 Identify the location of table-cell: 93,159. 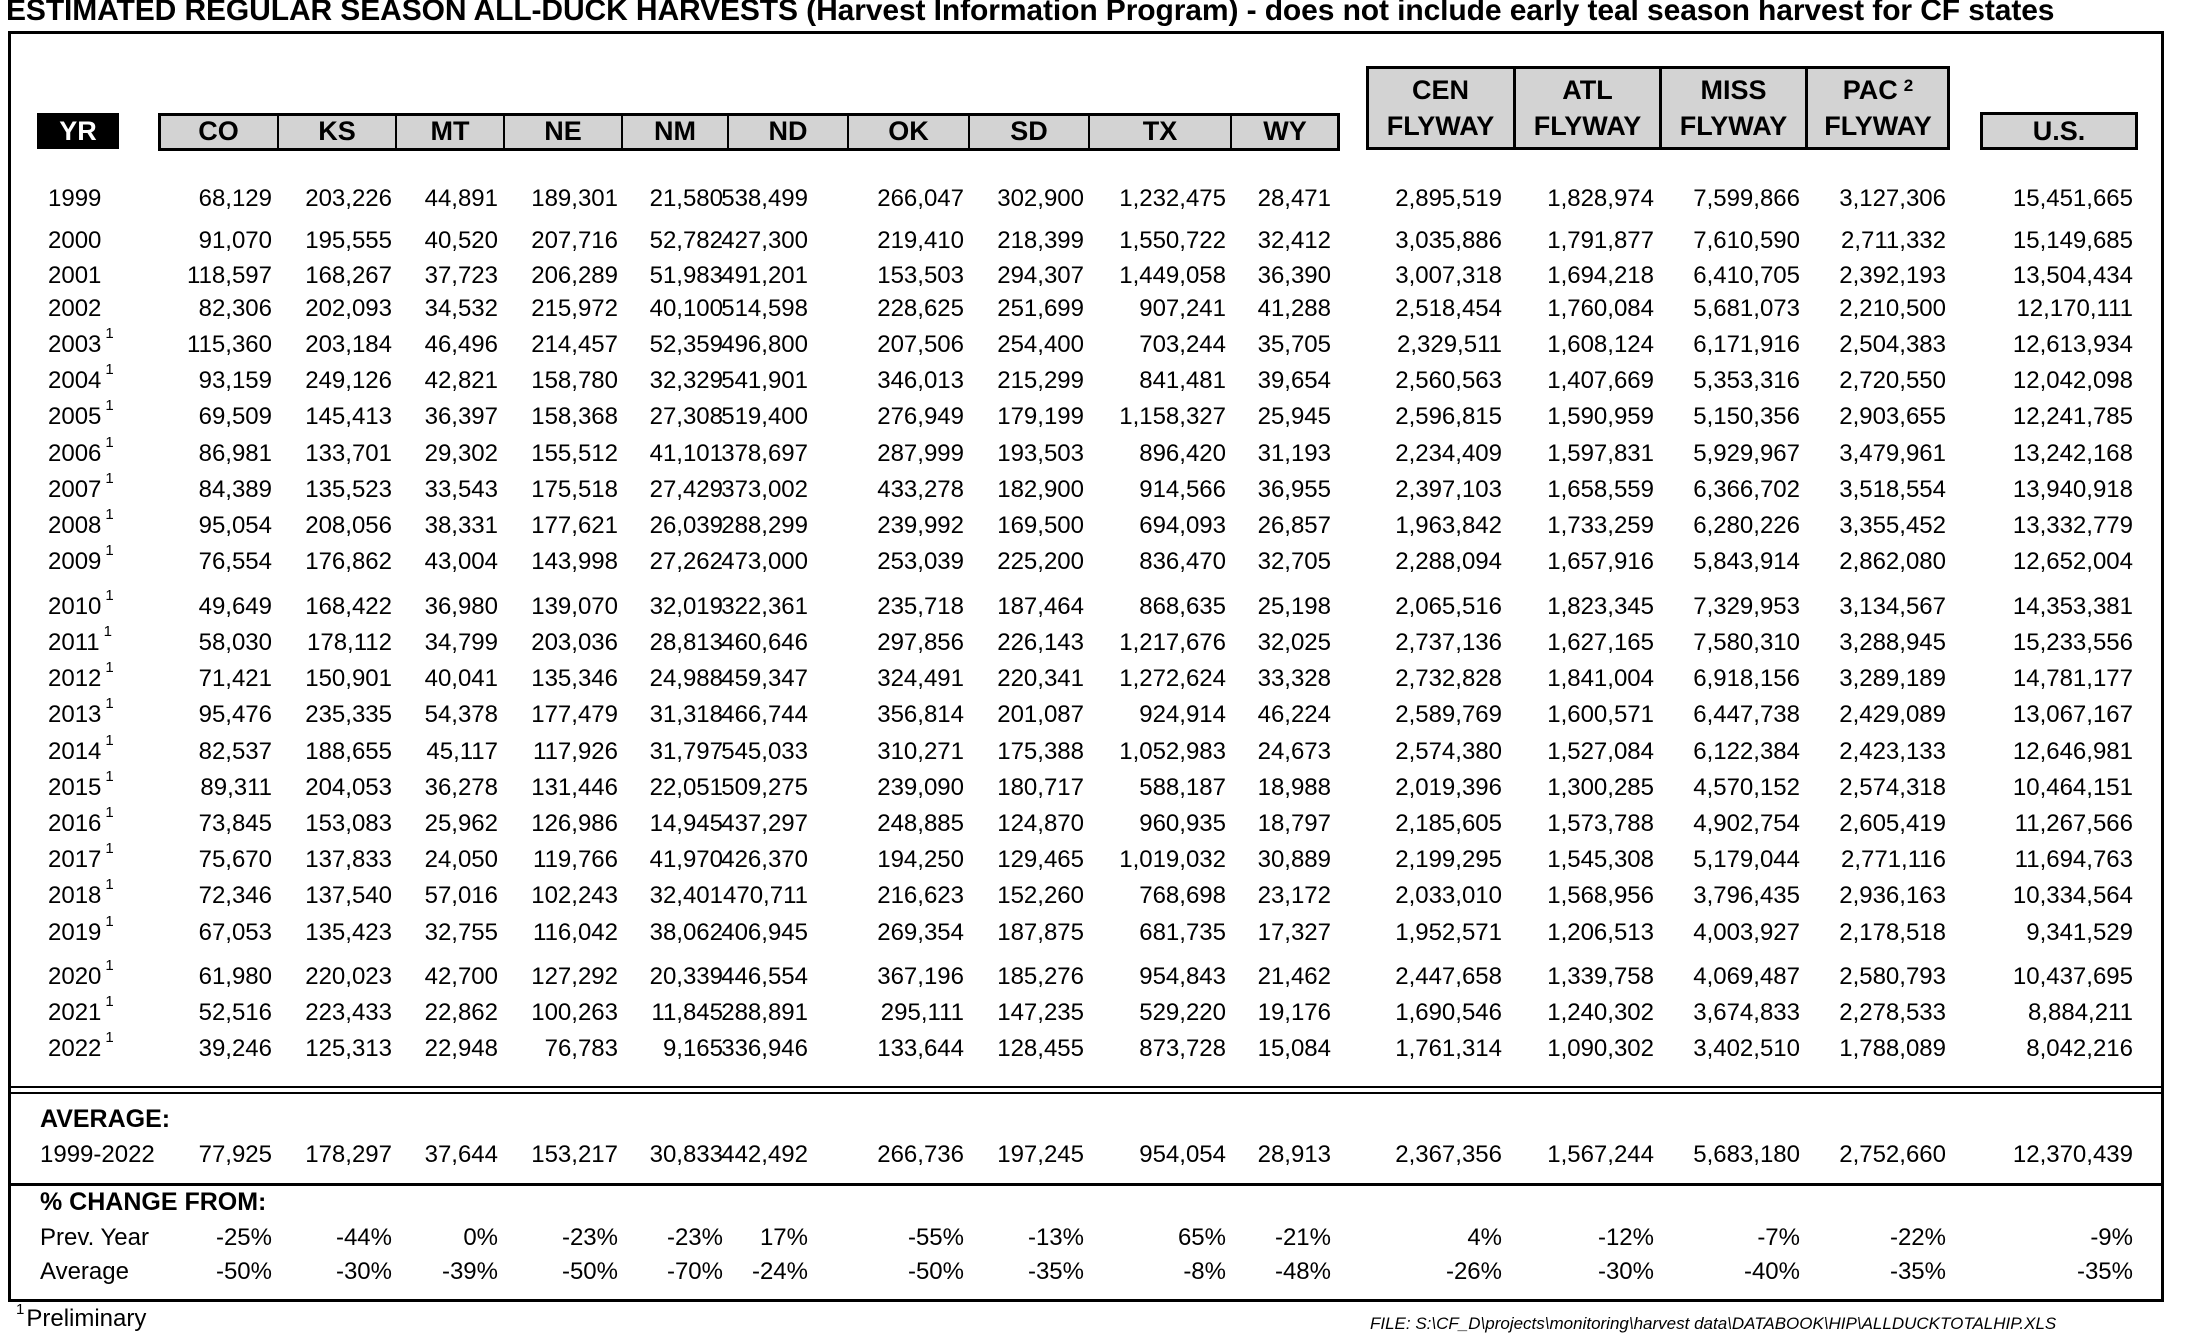
(235, 380).